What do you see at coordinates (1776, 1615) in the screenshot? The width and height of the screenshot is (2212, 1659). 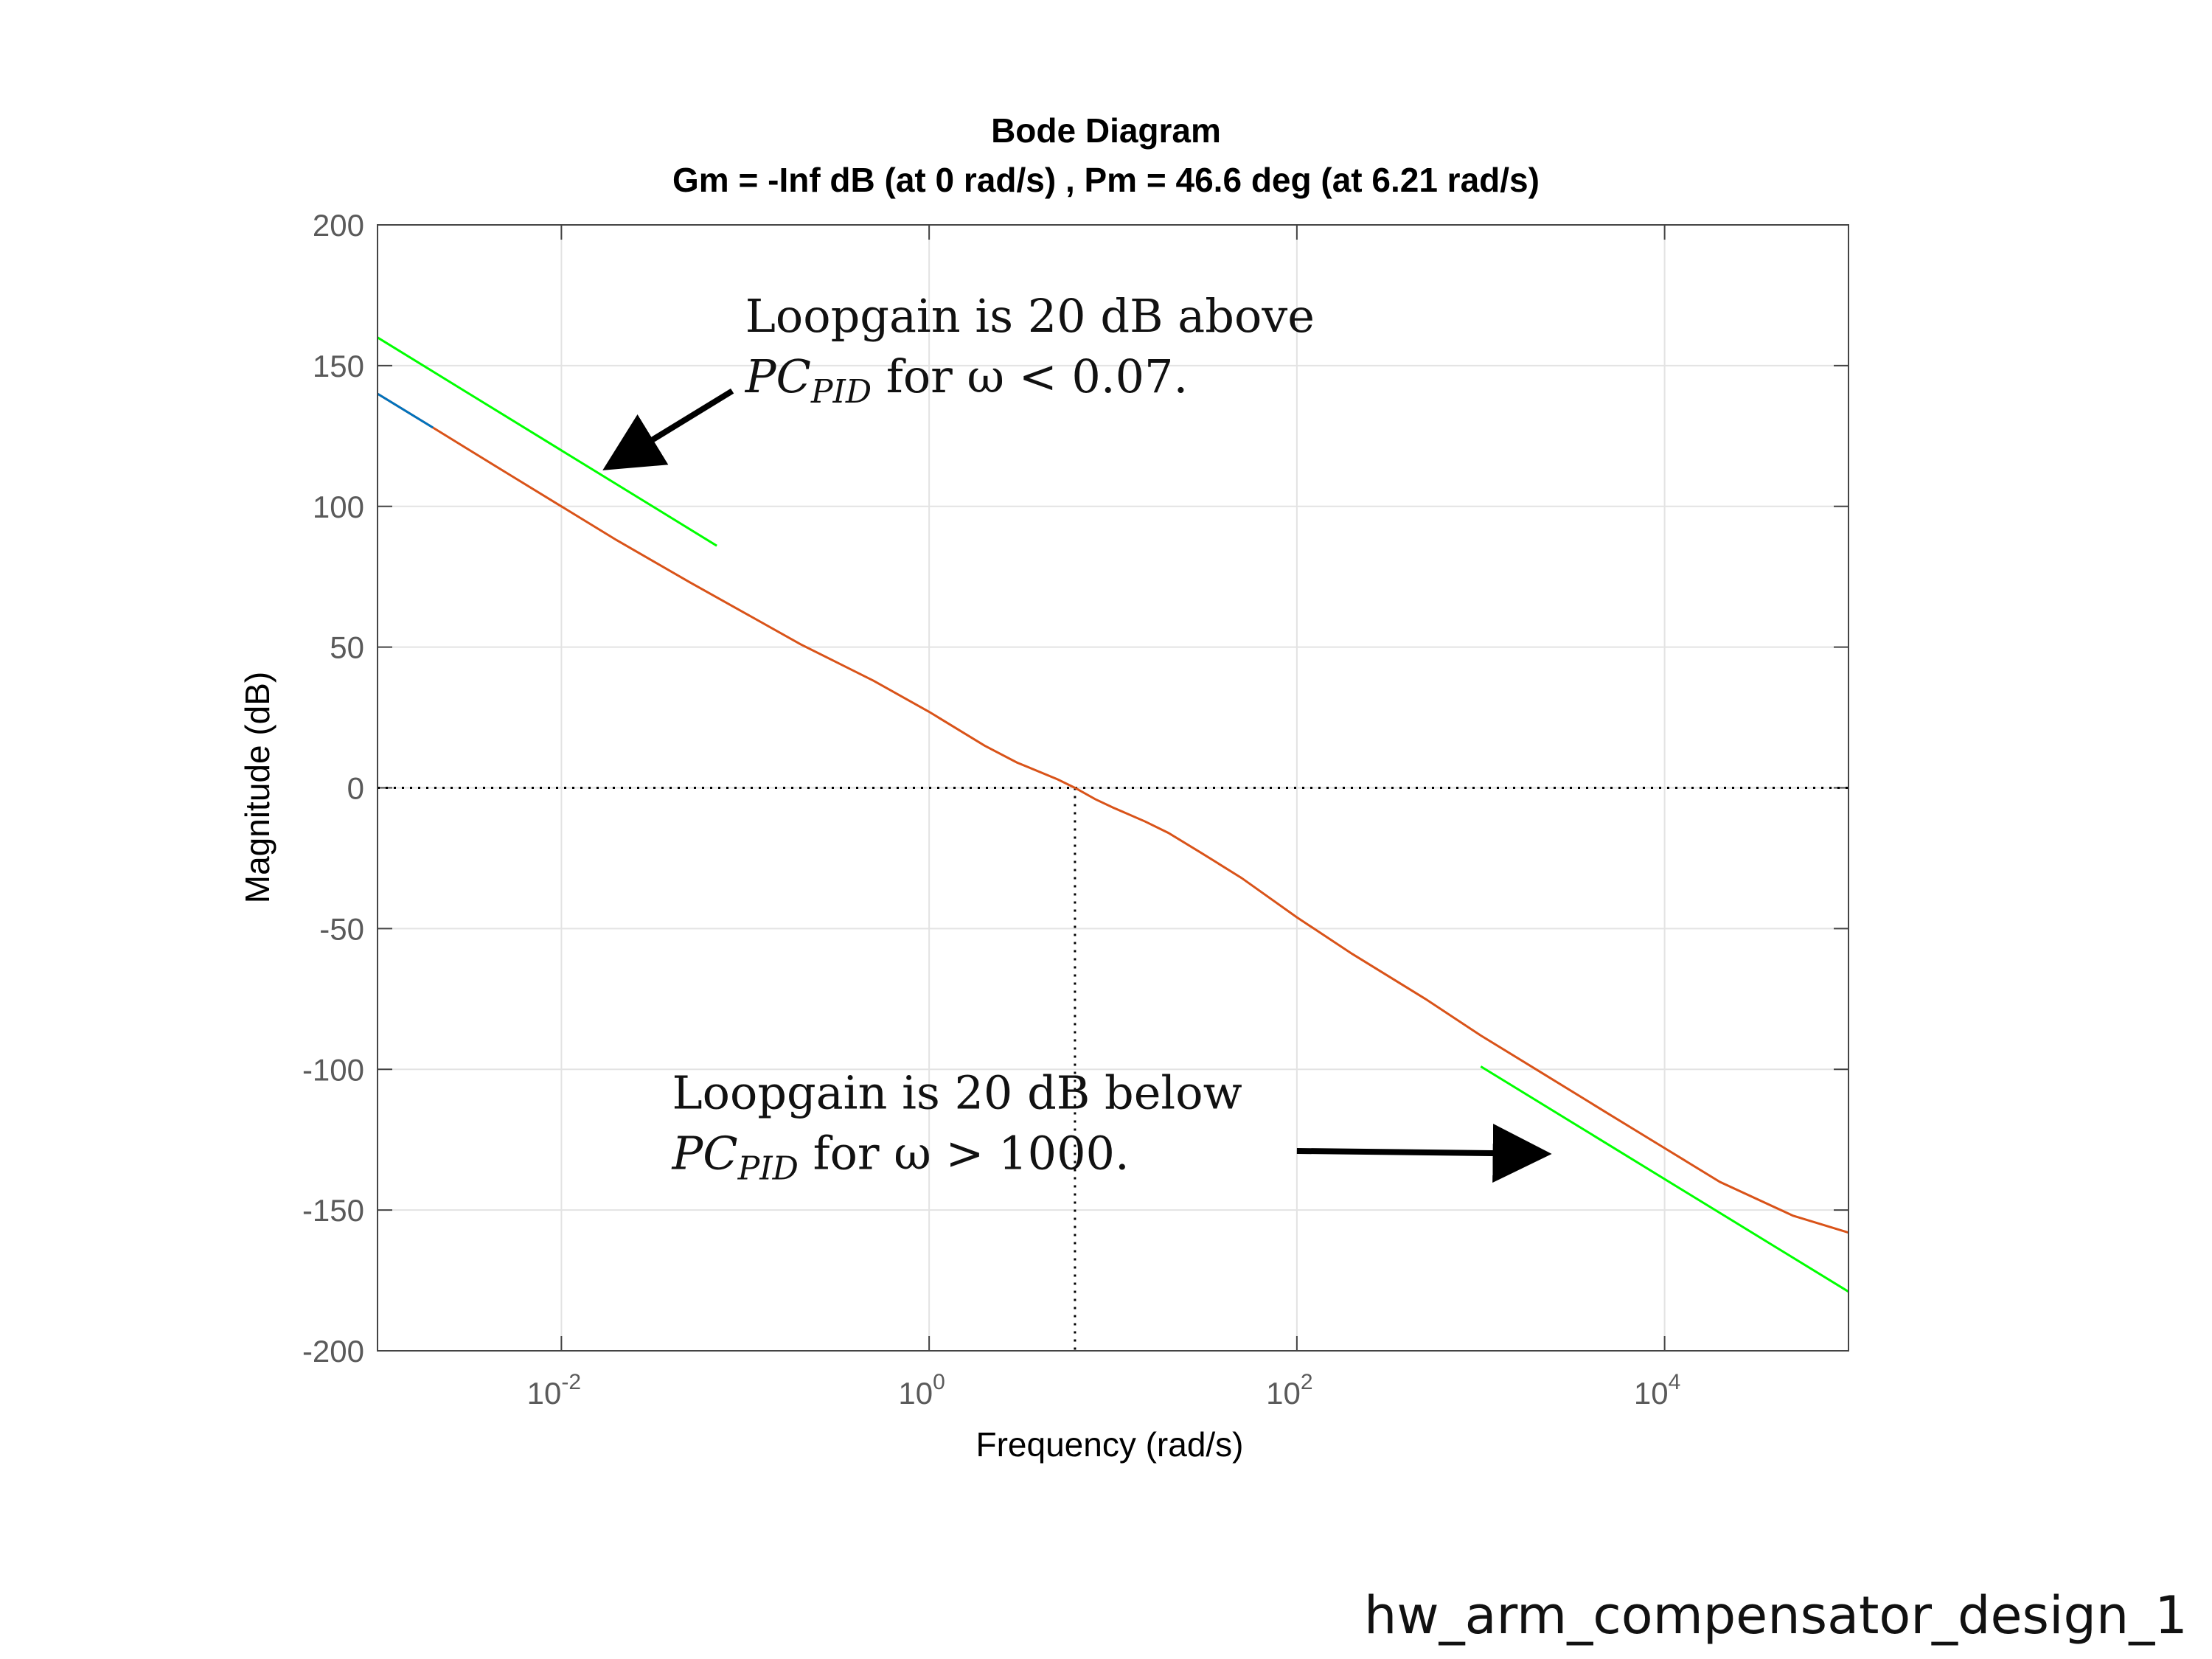 I see `figure-caption: hw_arm_compensator_design_1` at bounding box center [1776, 1615].